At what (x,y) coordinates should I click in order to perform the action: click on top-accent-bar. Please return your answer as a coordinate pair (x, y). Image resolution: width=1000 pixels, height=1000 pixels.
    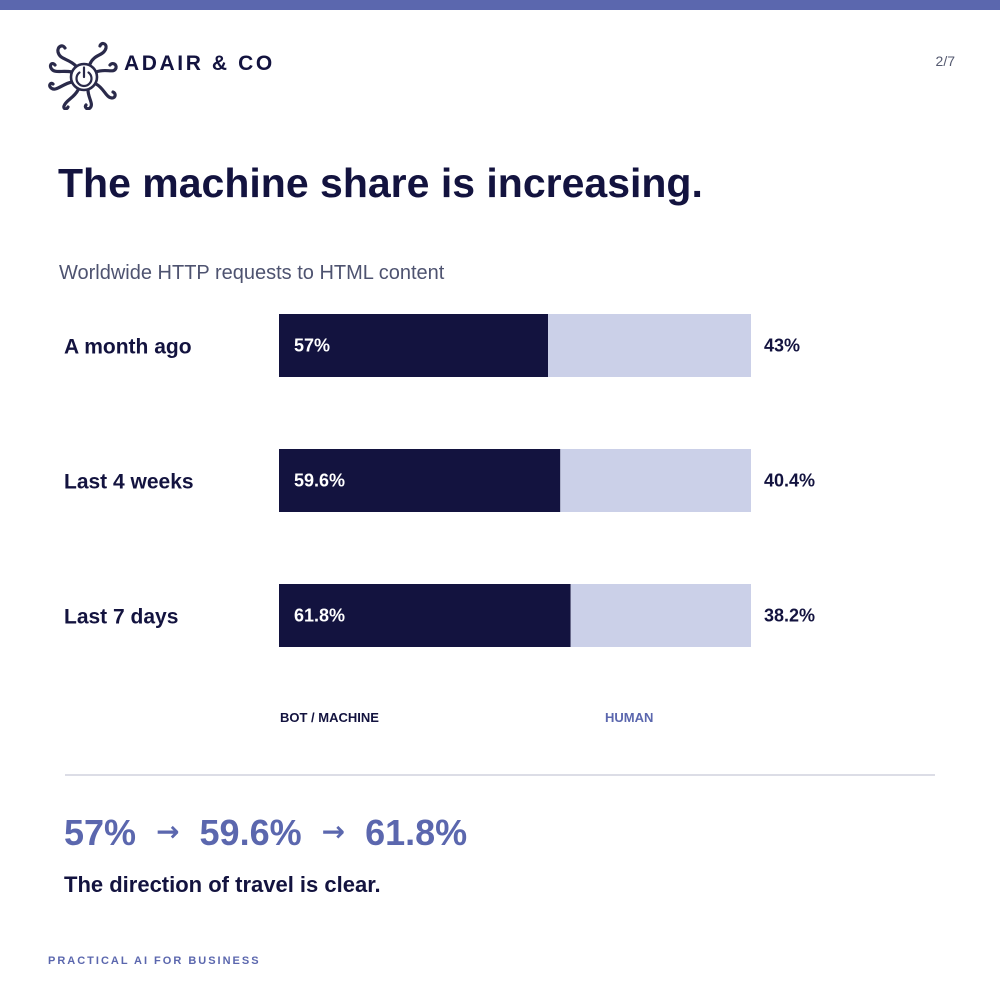
    Looking at the image, I should click on (500, 5).